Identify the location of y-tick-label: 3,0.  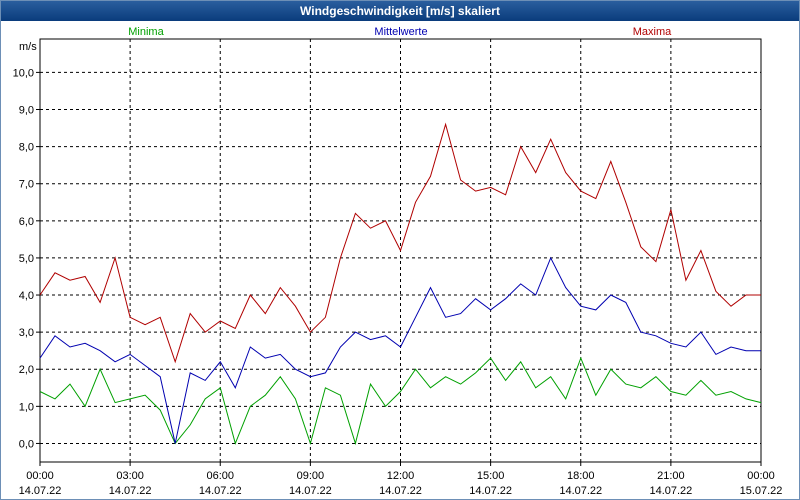
(26, 333).